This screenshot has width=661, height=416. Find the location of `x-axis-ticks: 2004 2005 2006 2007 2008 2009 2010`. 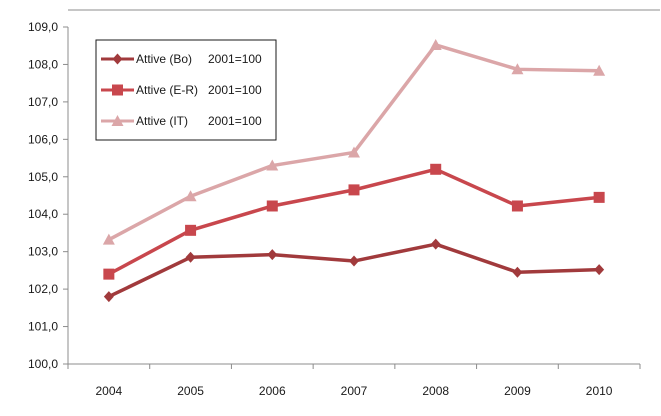

x-axis-ticks: 2004 2005 2006 2007 2008 2009 2010 is located at coordinates (354, 381).